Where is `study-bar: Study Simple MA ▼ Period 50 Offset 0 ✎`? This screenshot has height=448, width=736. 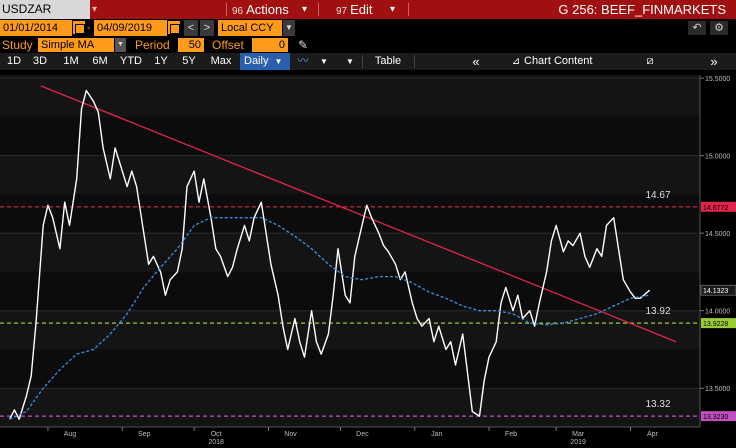 study-bar: Study Simple MA ▼ Period 50 Offset 0 ✎ is located at coordinates (368, 45).